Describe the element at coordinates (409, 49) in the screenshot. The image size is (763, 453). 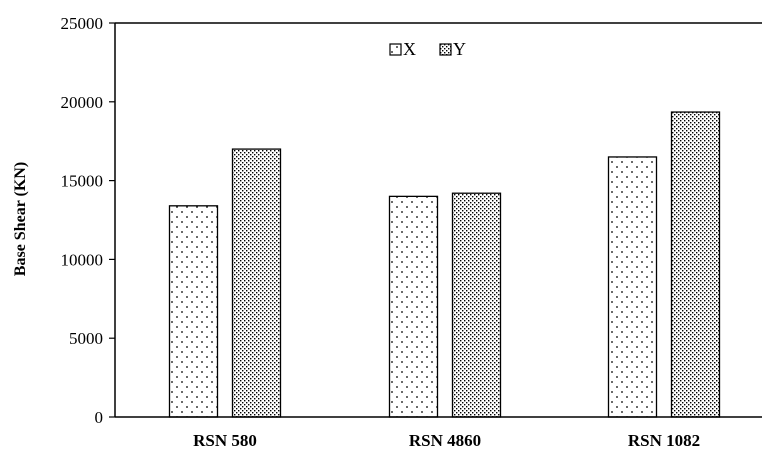
I see `legend-label: X` at that location.